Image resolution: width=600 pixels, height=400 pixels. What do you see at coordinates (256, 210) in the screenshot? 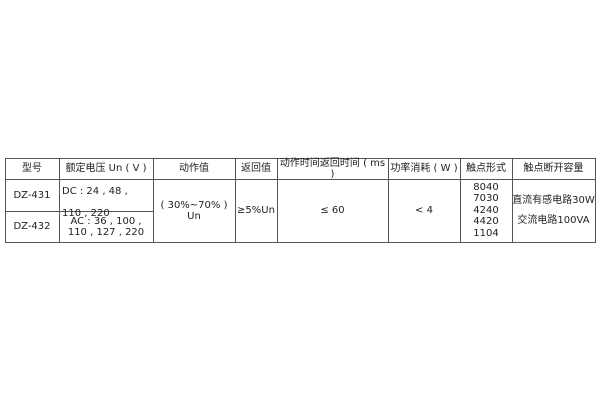
I see `return-value: ≥5%Un` at bounding box center [256, 210].